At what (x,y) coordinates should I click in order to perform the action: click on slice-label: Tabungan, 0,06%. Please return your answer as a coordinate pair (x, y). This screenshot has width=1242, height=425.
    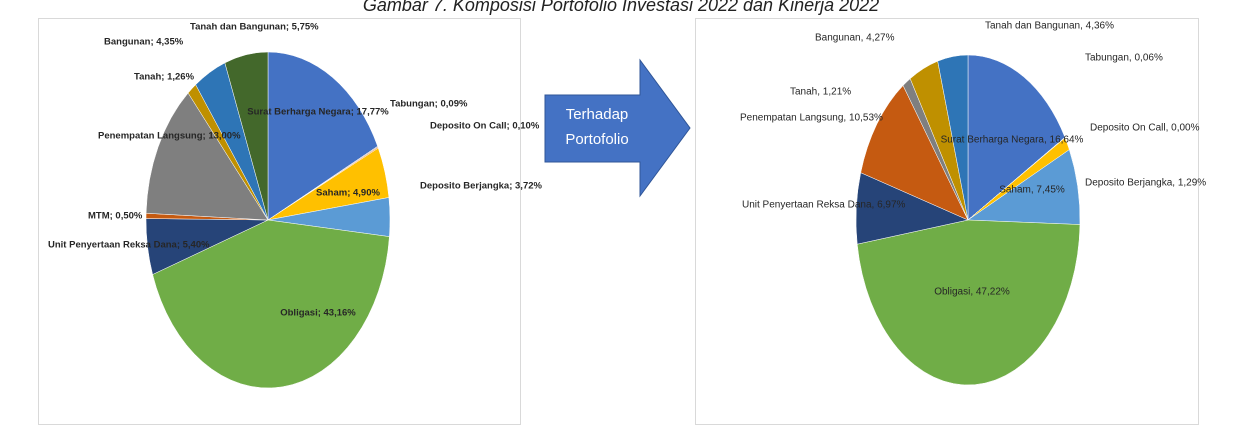
    Looking at the image, I should click on (1124, 58).